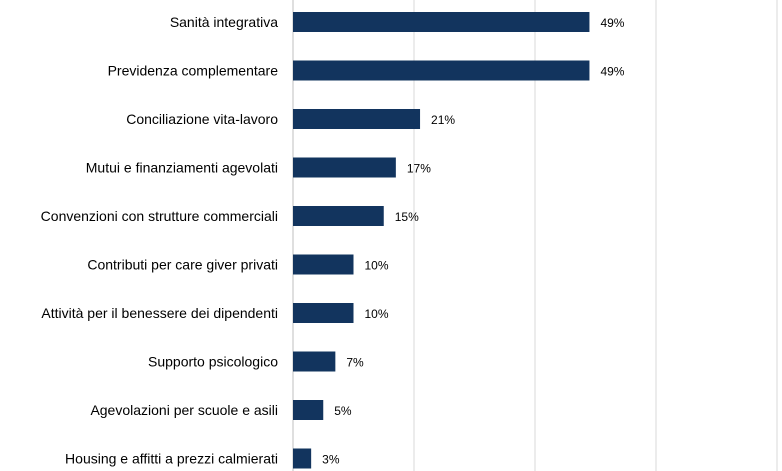 This screenshot has height=471, width=782. What do you see at coordinates (171, 459) in the screenshot?
I see `category-label: Housing e affitti a prezzi calmierati` at bounding box center [171, 459].